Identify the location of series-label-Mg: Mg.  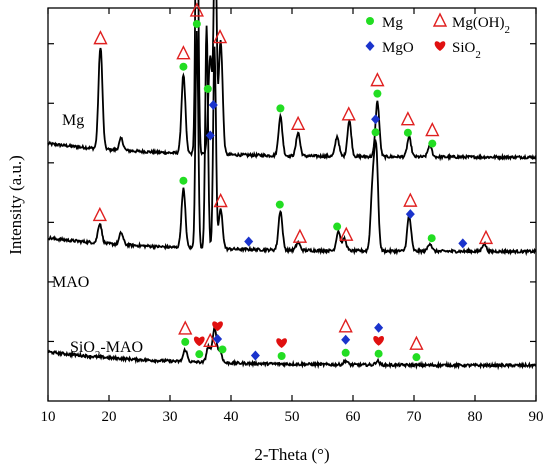
(73, 120).